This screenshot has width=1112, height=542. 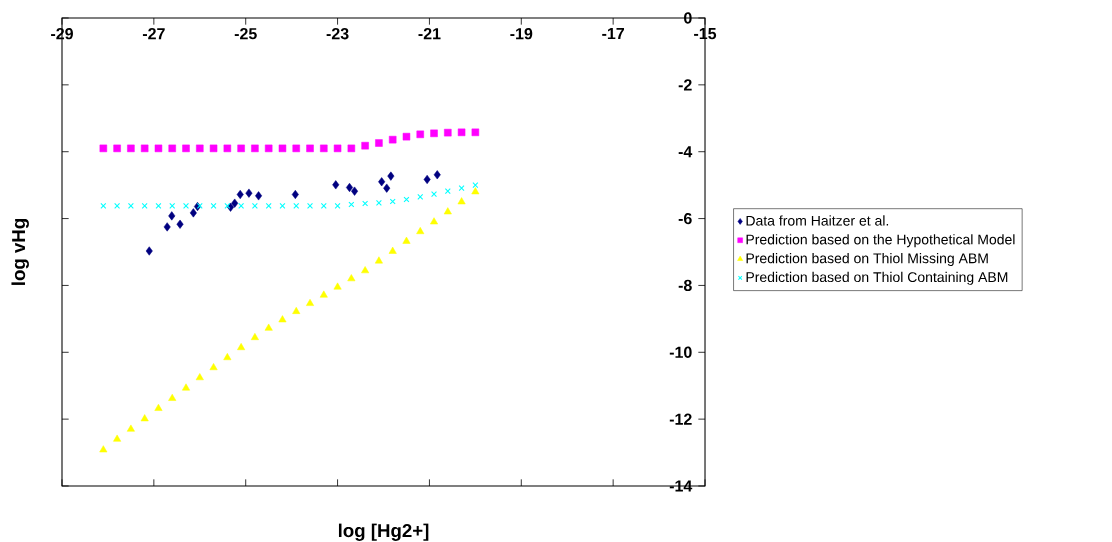 What do you see at coordinates (867, 259) in the screenshot?
I see `legend-label: Prediction based on Thiol Missing ABM` at bounding box center [867, 259].